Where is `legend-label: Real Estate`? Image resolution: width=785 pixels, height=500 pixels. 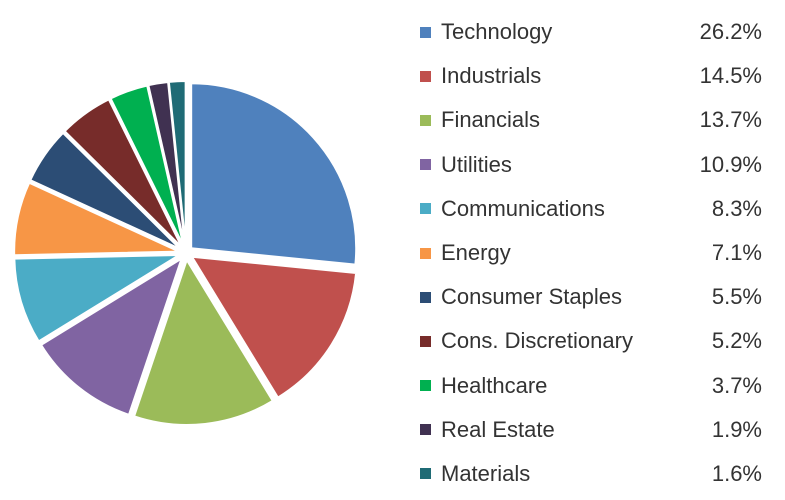 legend-label: Real Estate is located at coordinates (498, 429).